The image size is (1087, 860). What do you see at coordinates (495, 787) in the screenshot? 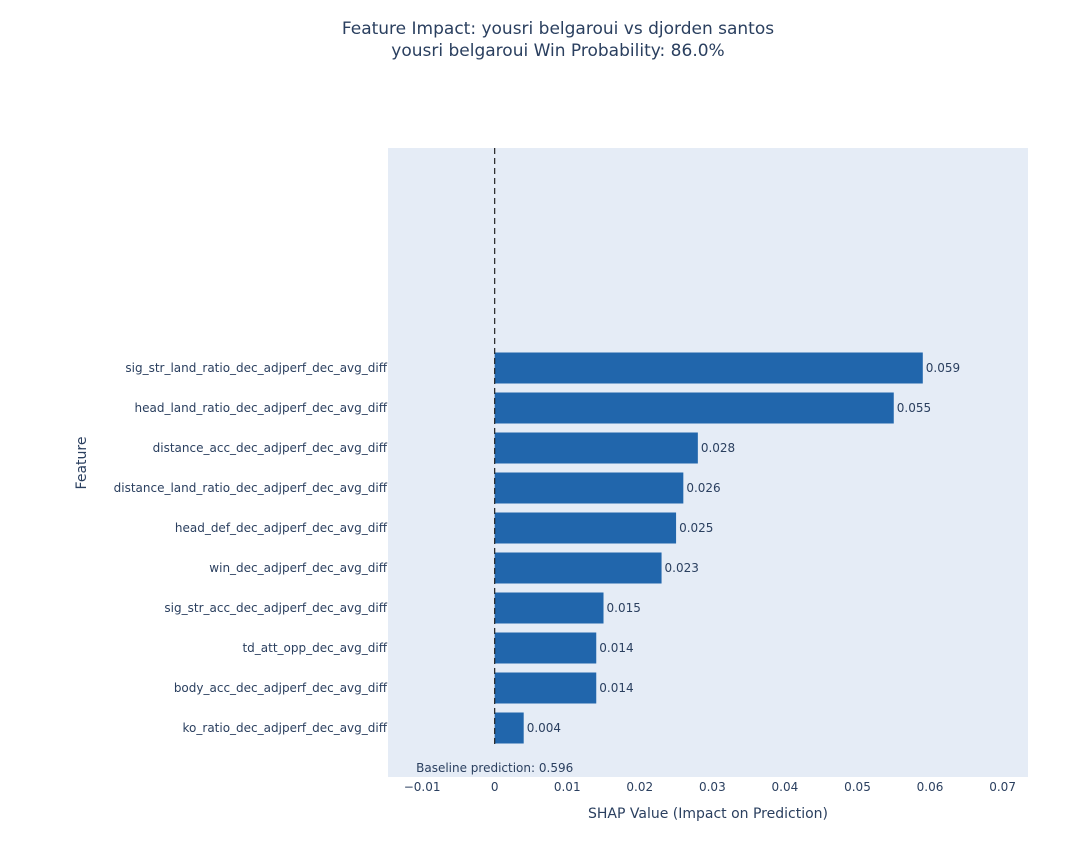
I see `x-tick-label: 0` at bounding box center [495, 787].